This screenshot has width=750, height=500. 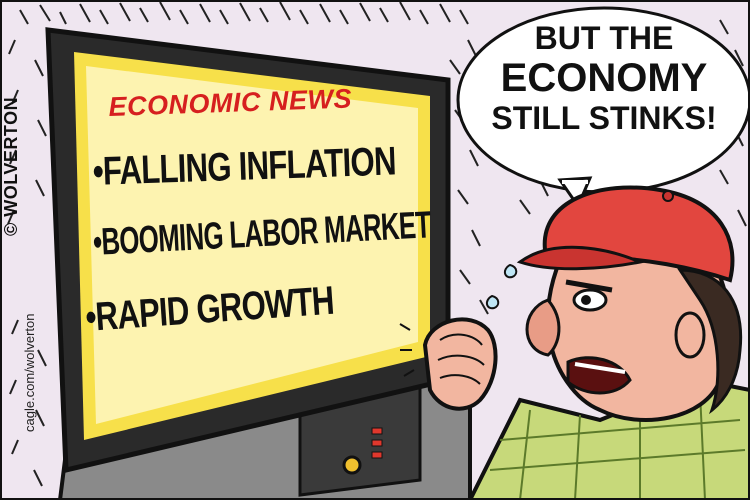 I want to click on man-hair, so click(x=710, y=341).